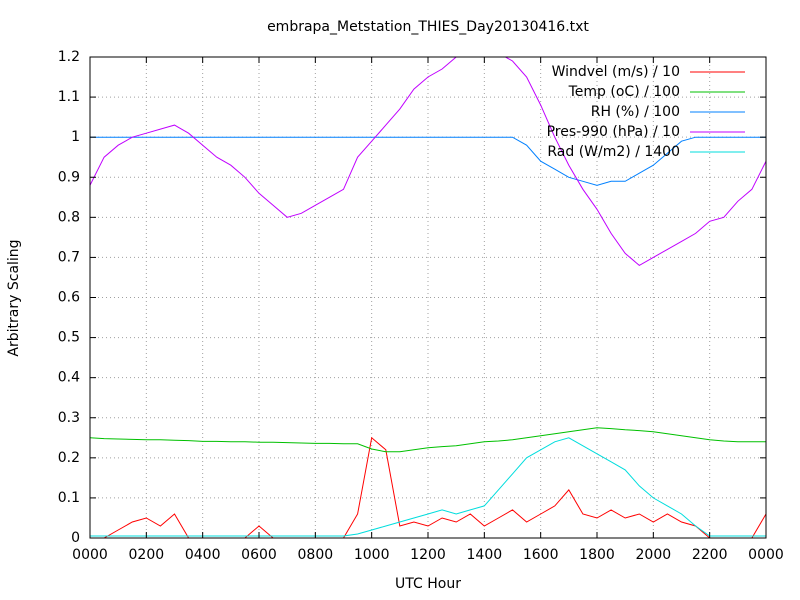 The height and width of the screenshot is (600, 800). What do you see at coordinates (147, 555) in the screenshot?
I see `x-tick-label: 0200` at bounding box center [147, 555].